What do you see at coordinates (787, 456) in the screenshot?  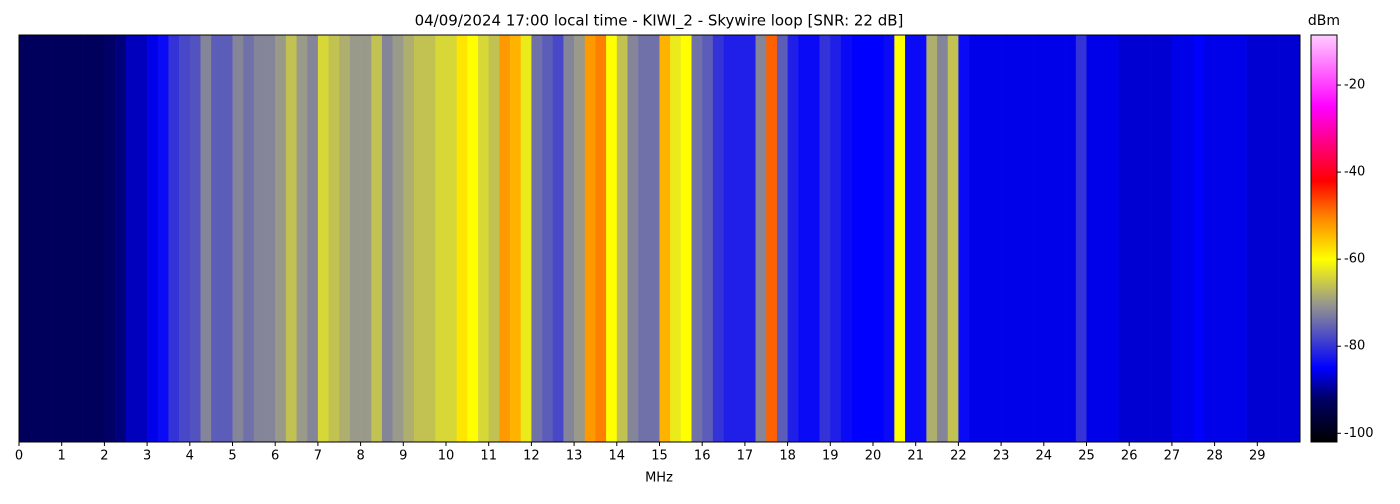 I see `x-tick-label: 18` at bounding box center [787, 456].